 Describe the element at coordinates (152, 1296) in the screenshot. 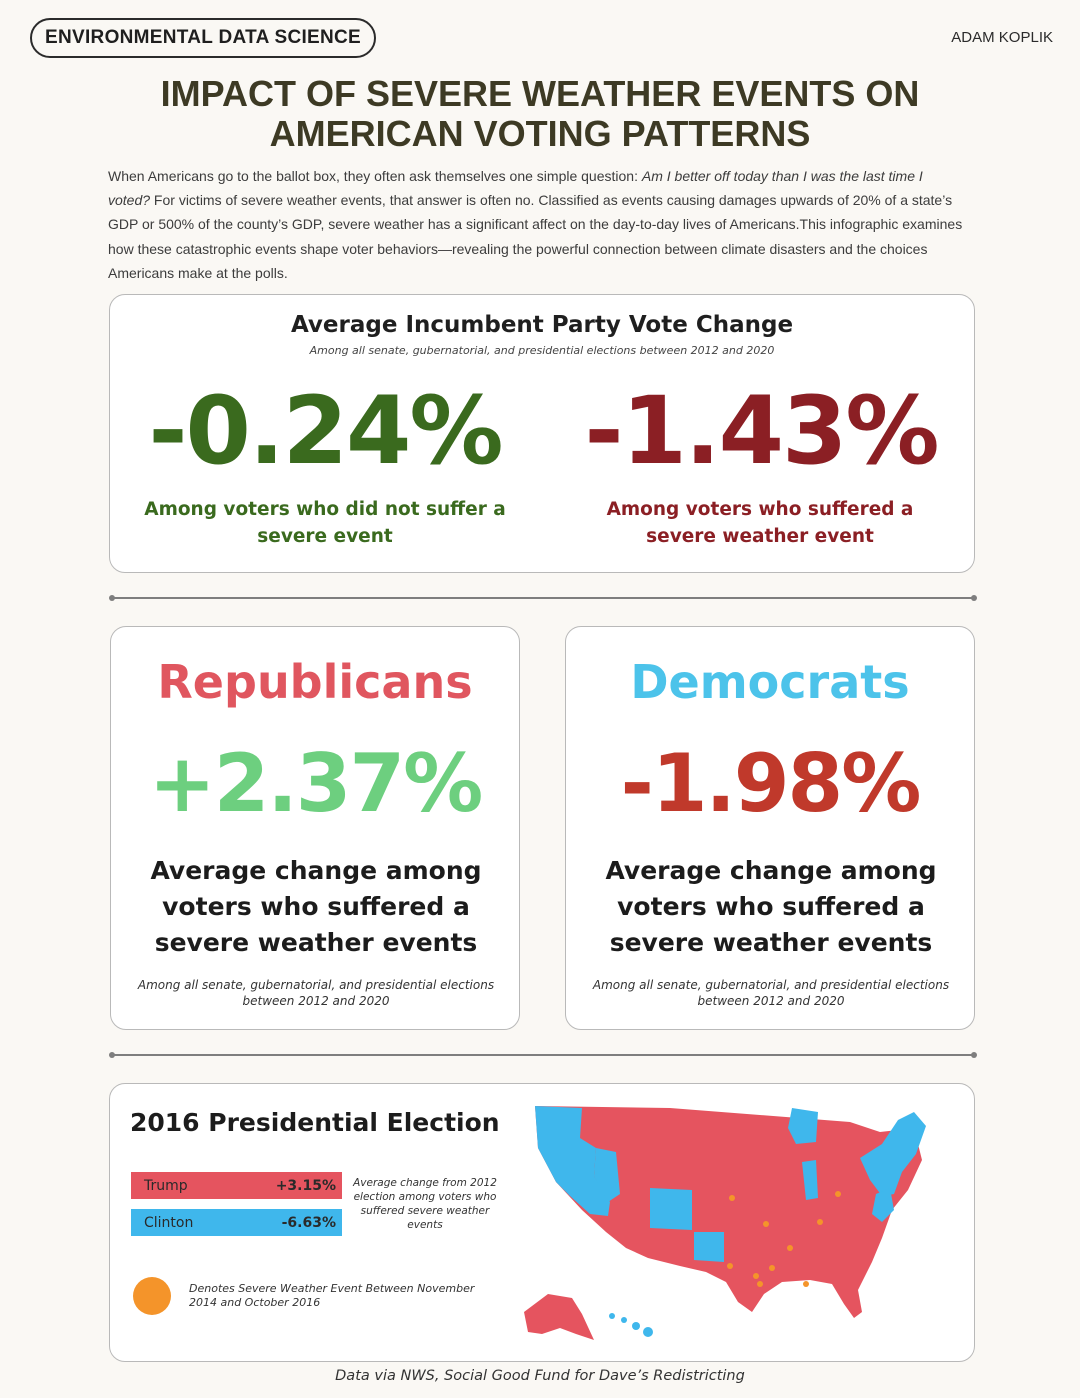

I see `severe-event-dot-icon` at that location.